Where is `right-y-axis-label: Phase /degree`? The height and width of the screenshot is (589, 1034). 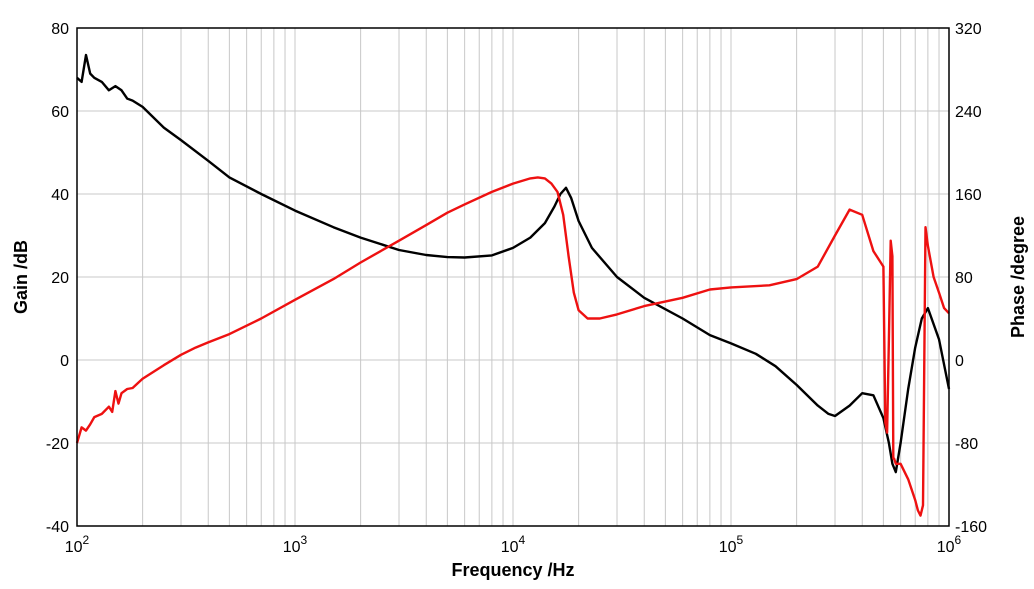
right-y-axis-label: Phase /degree is located at coordinates (1018, 277).